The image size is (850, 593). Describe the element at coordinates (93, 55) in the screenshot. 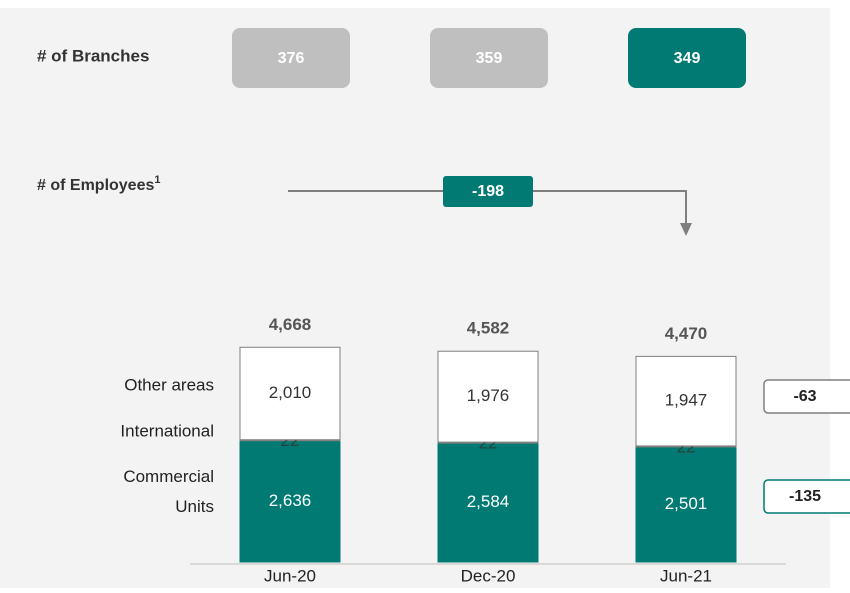

I see `branches-label: # of Branches` at that location.